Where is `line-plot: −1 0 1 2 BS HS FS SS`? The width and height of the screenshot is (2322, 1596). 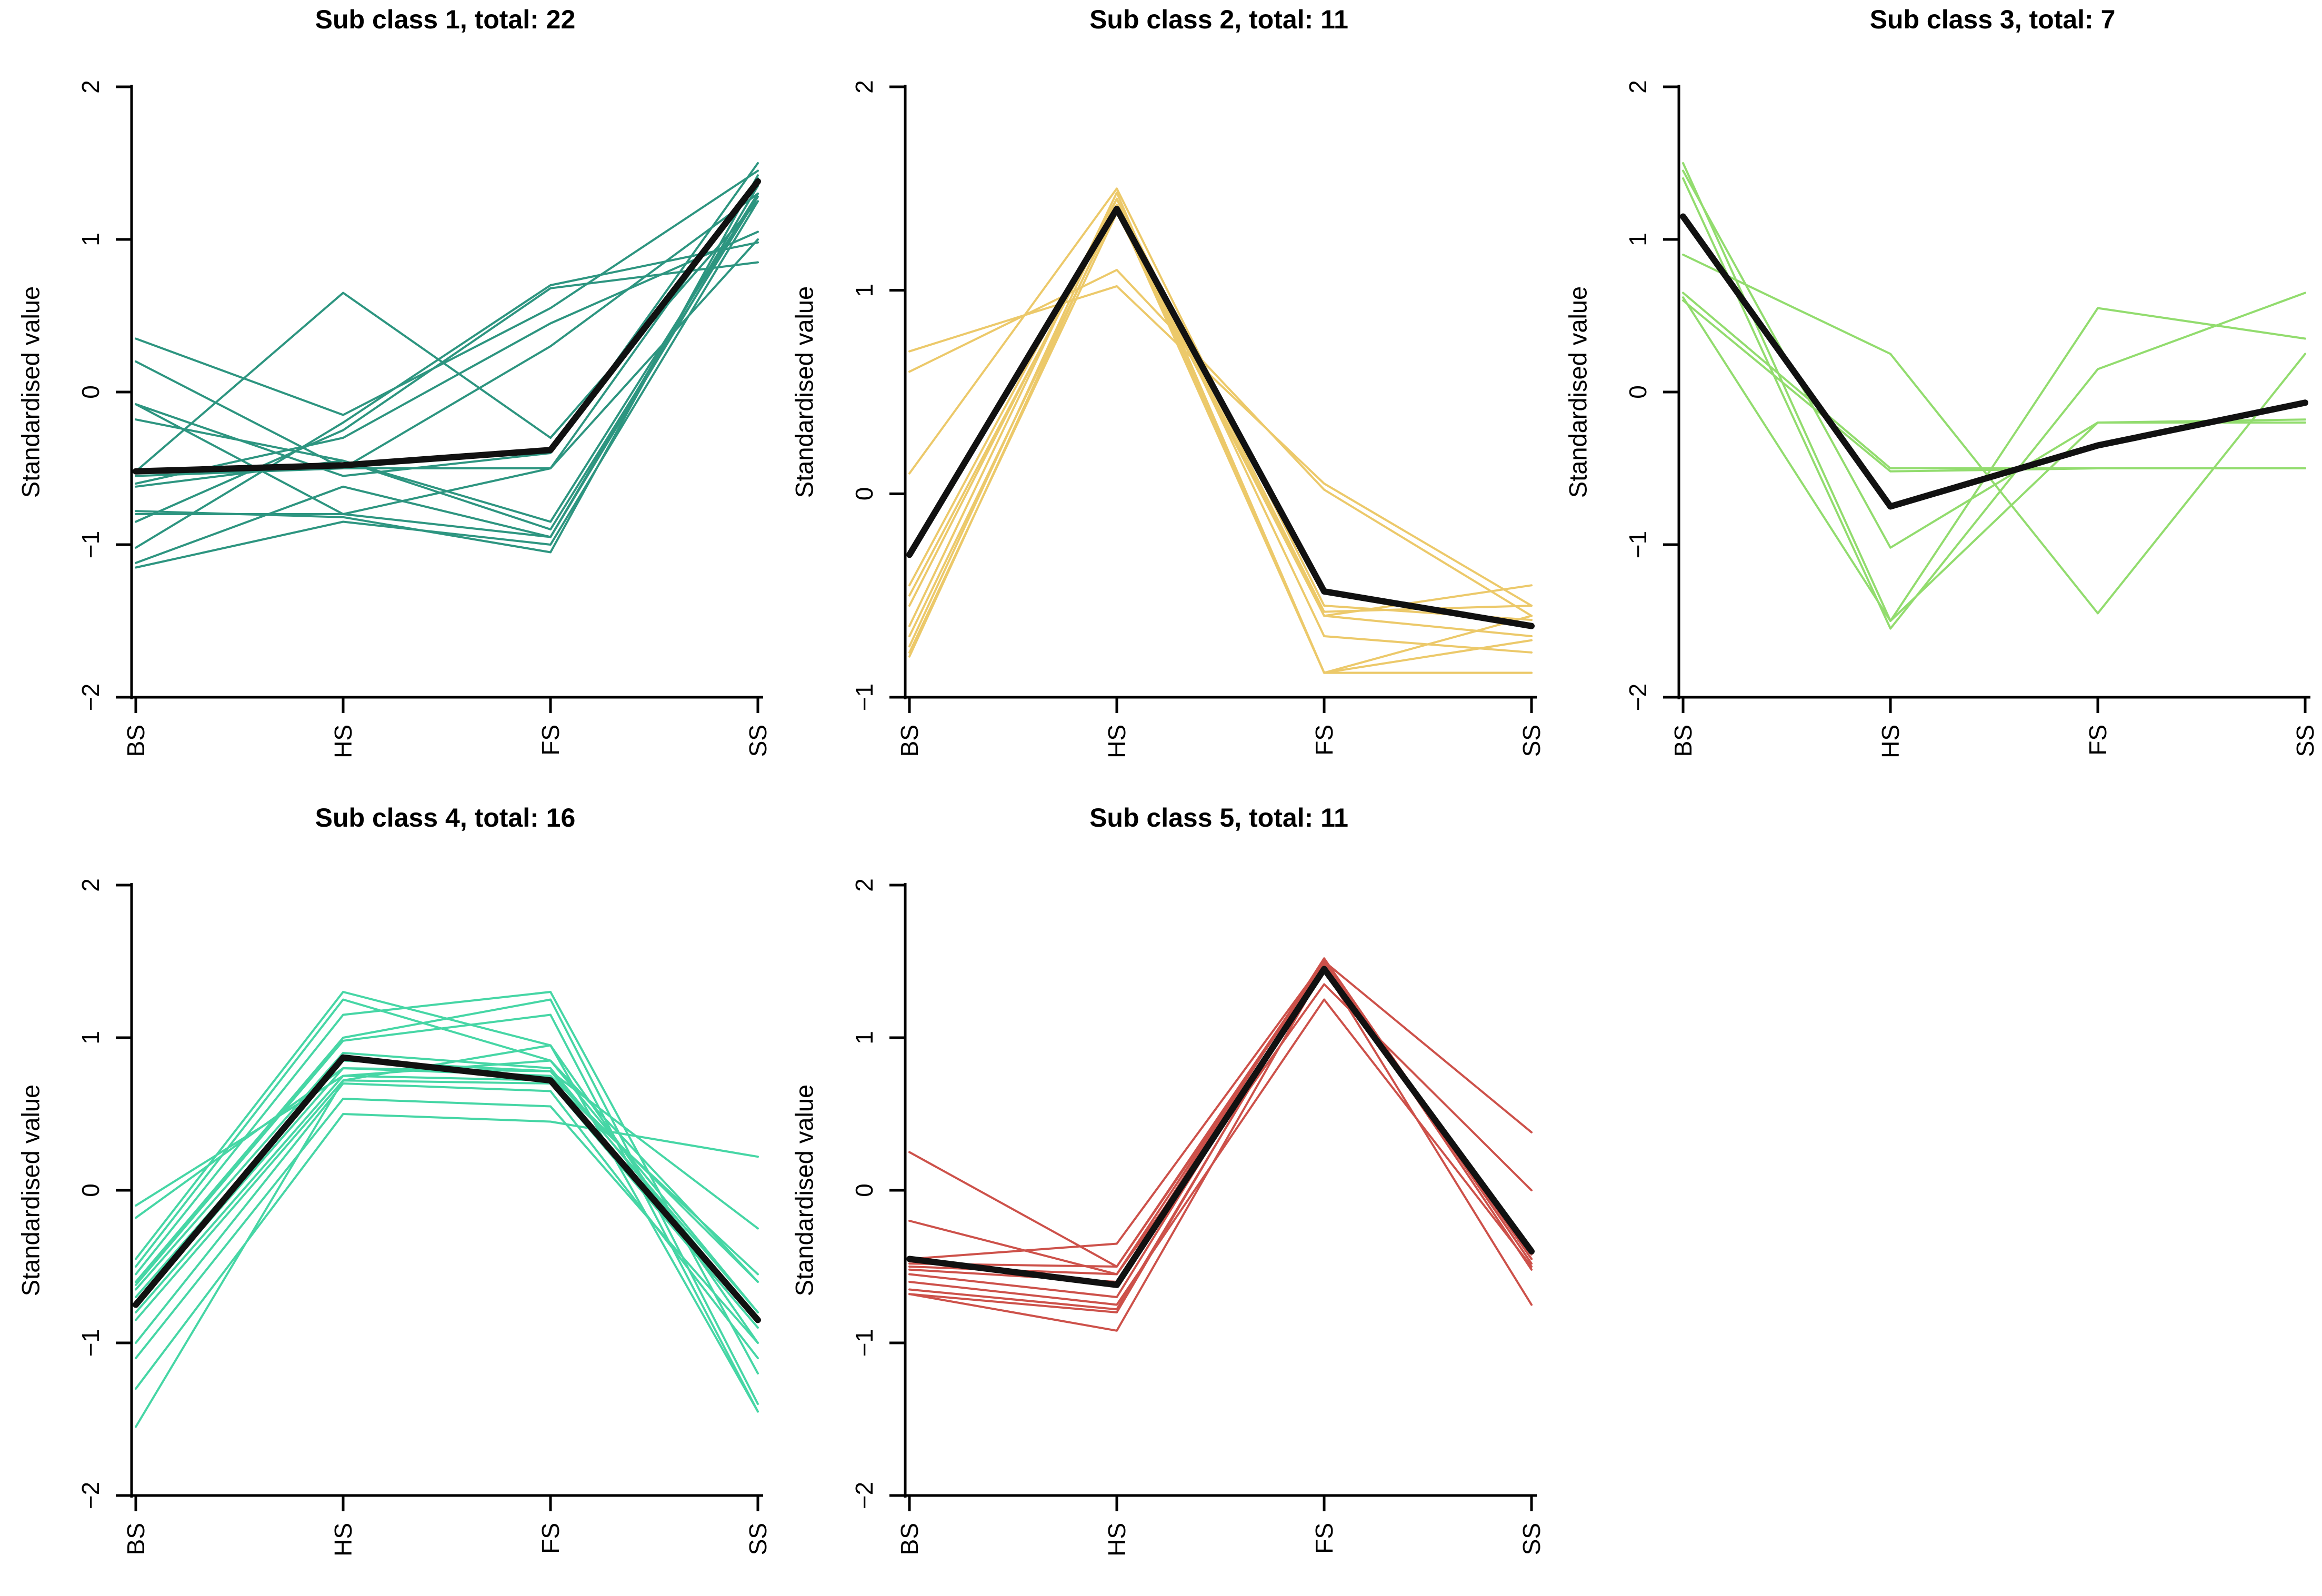
line-plot: −1 0 1 2 BS HS FS SS is located at coordinates (1197, 419).